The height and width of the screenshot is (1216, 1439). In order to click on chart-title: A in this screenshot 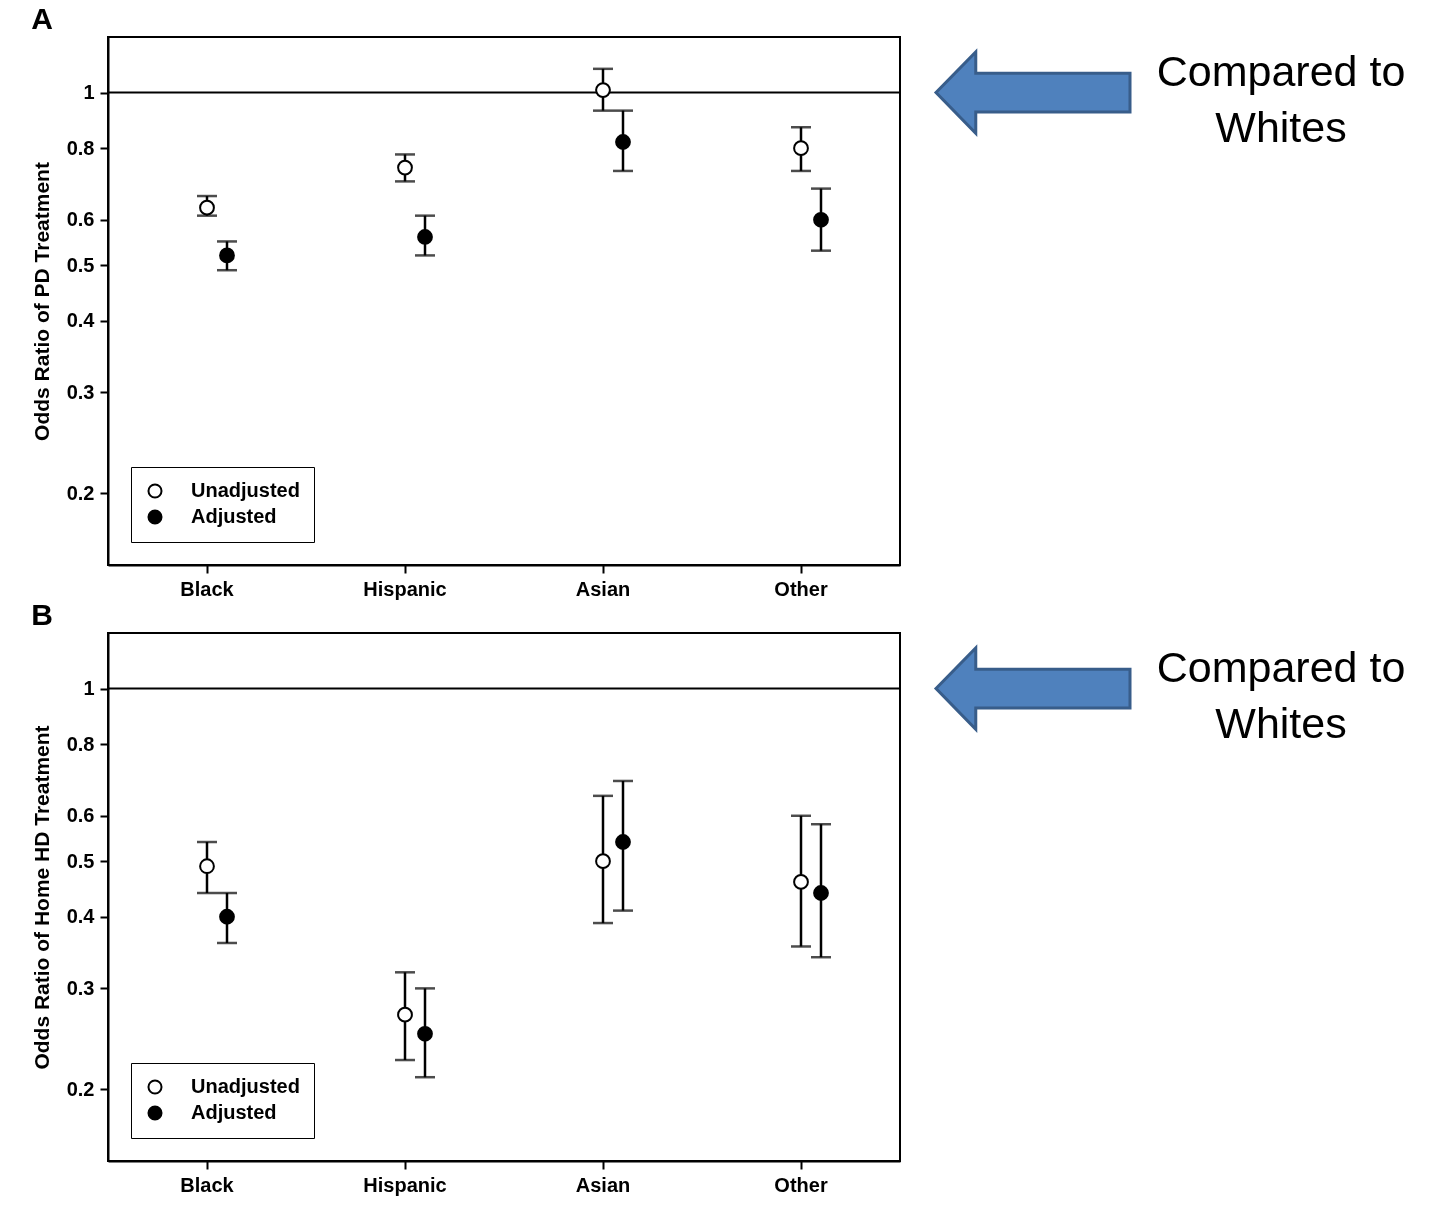, I will do `click(42, 18)`.